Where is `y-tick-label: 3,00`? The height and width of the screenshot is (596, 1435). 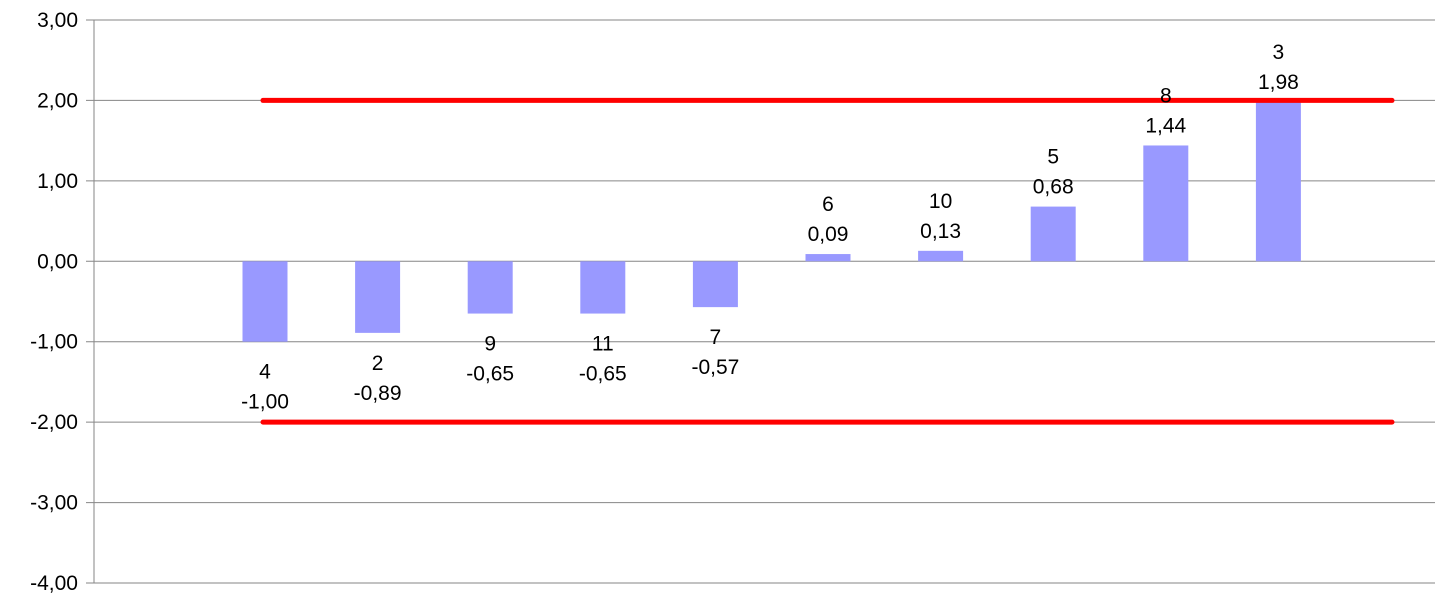
y-tick-label: 3,00 is located at coordinates (57, 20).